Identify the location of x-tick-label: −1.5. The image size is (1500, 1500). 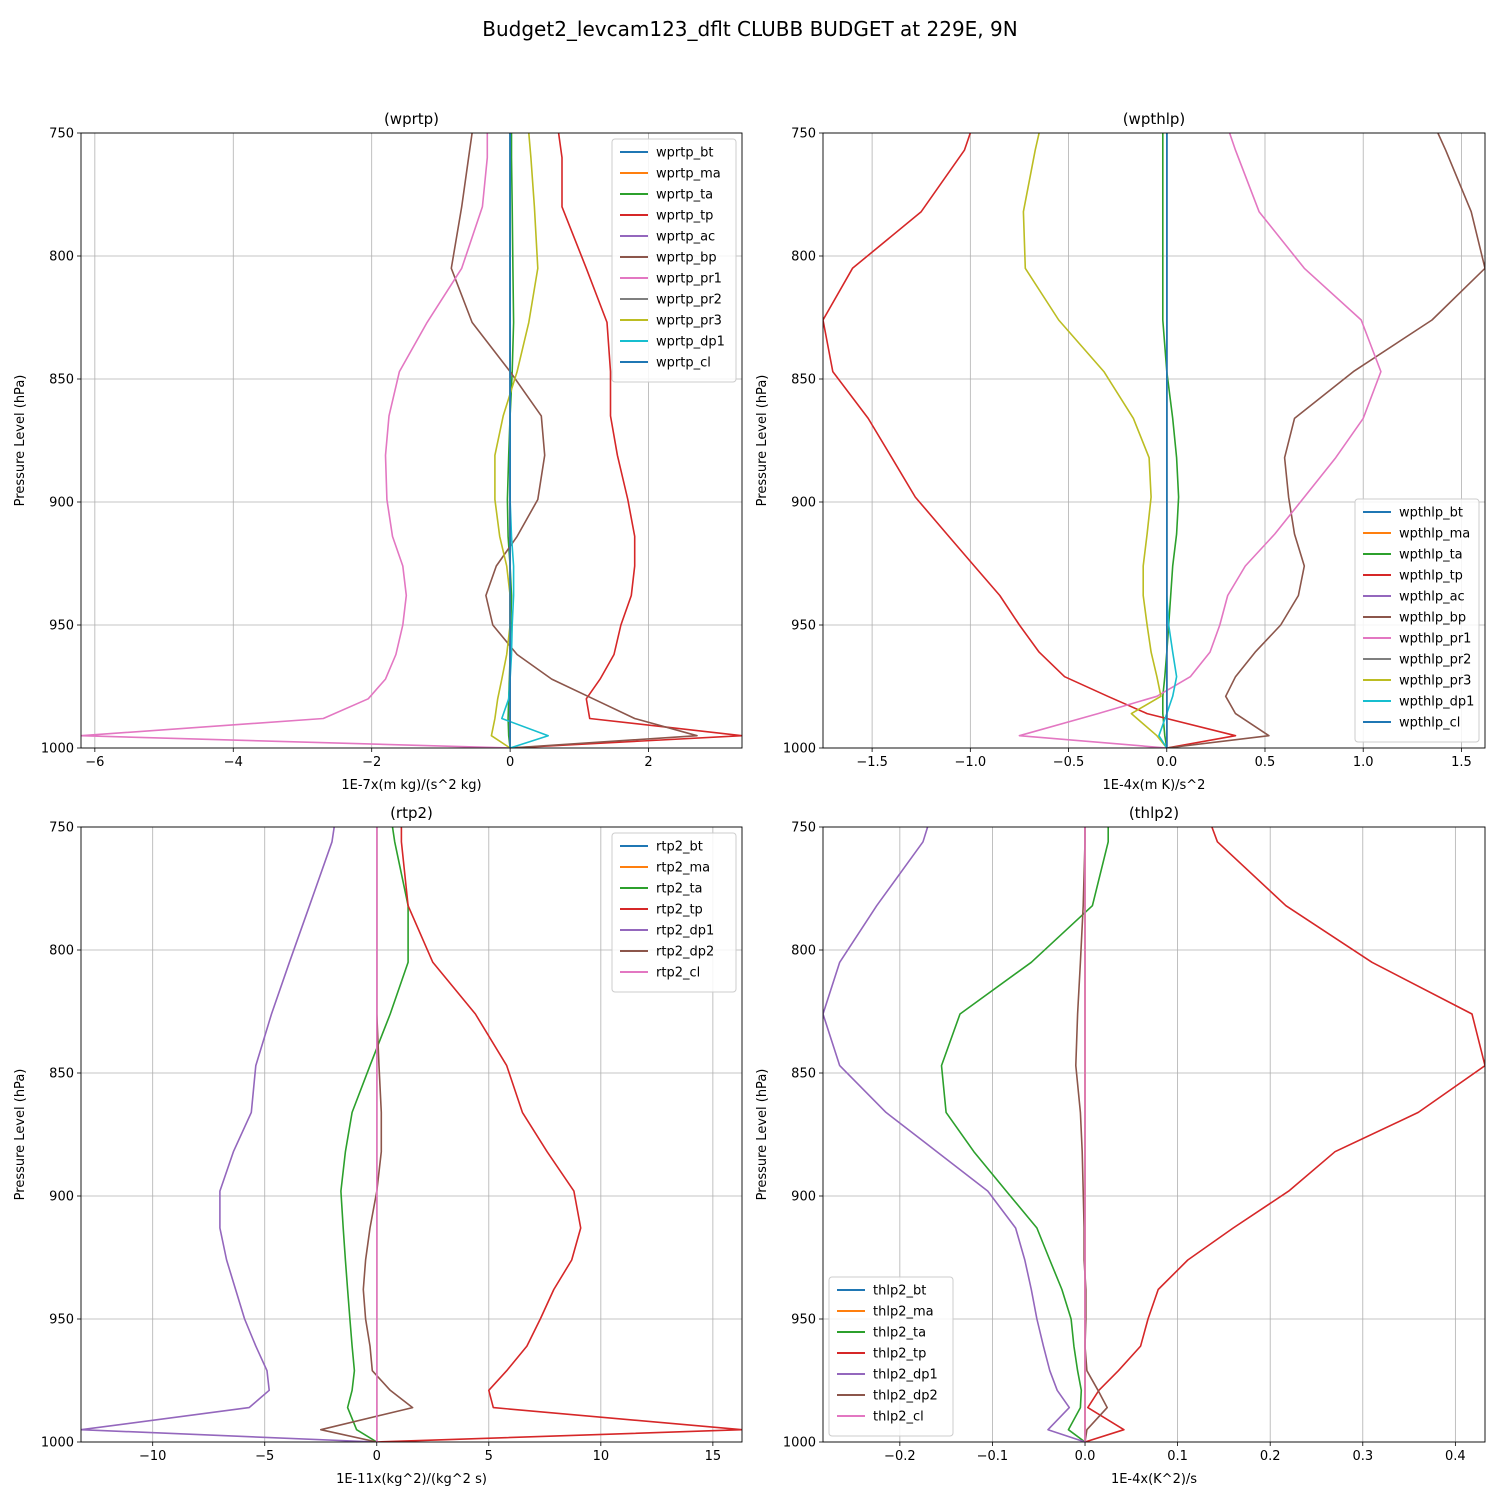
(872, 762).